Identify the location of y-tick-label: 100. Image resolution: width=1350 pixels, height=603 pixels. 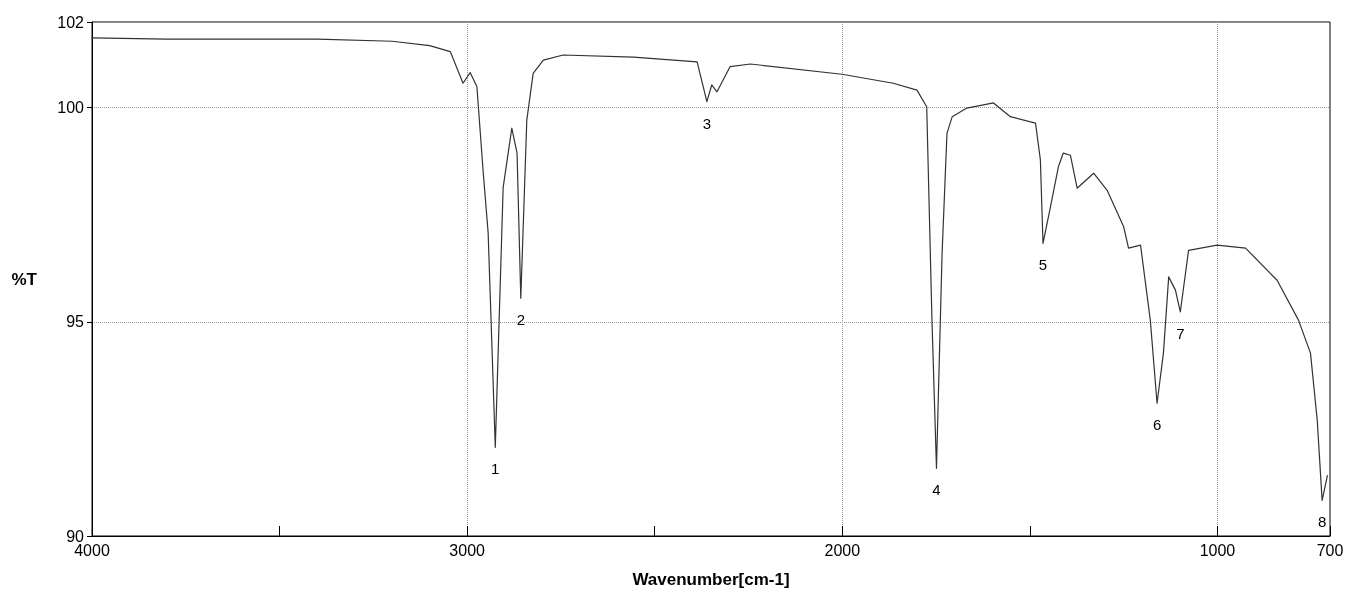
(71, 108).